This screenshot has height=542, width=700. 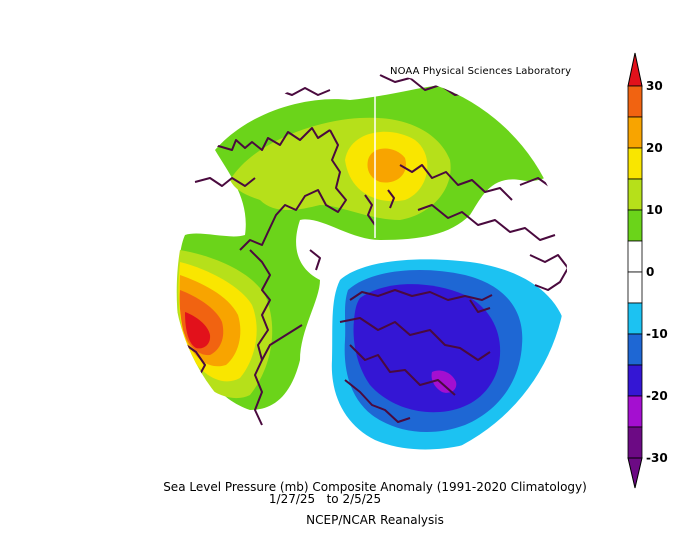 What do you see at coordinates (657, 334) in the screenshot?
I see `colorbar-tick-label: -10` at bounding box center [657, 334].